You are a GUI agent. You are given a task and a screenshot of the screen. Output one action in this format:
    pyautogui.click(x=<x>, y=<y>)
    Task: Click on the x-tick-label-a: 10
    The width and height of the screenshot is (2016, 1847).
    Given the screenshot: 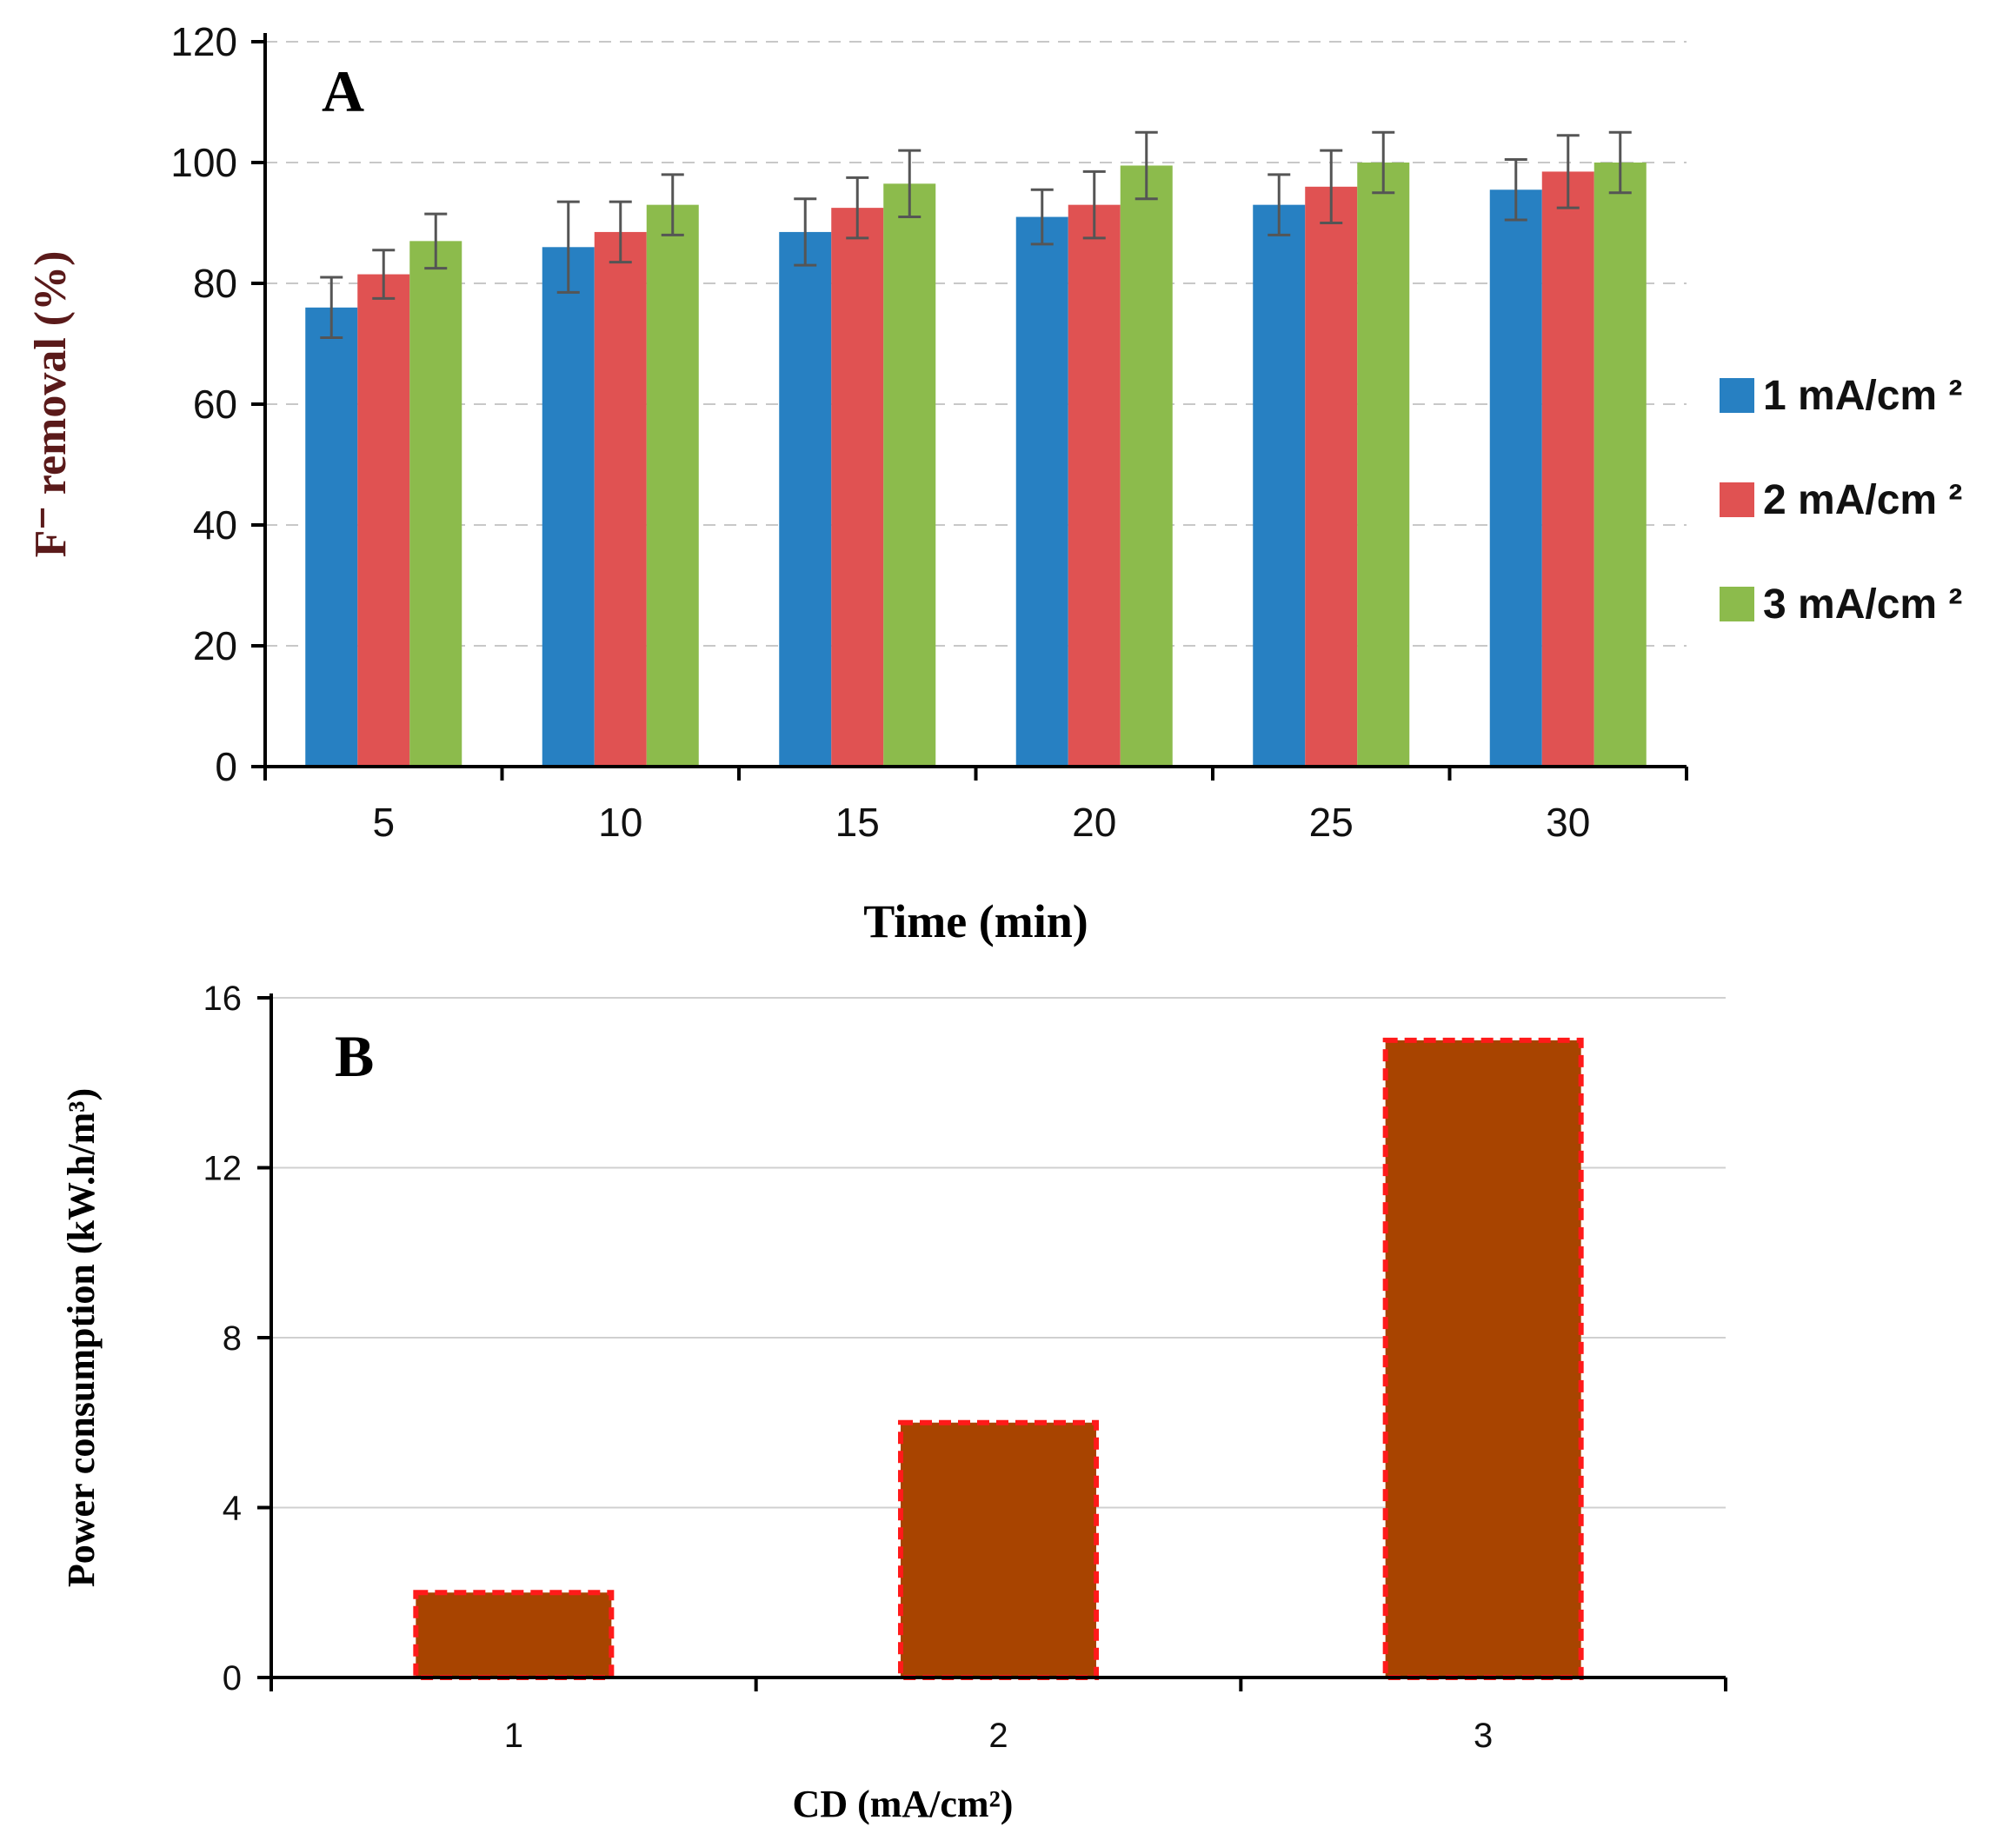 What is the action you would take?
    pyautogui.click(x=620, y=823)
    